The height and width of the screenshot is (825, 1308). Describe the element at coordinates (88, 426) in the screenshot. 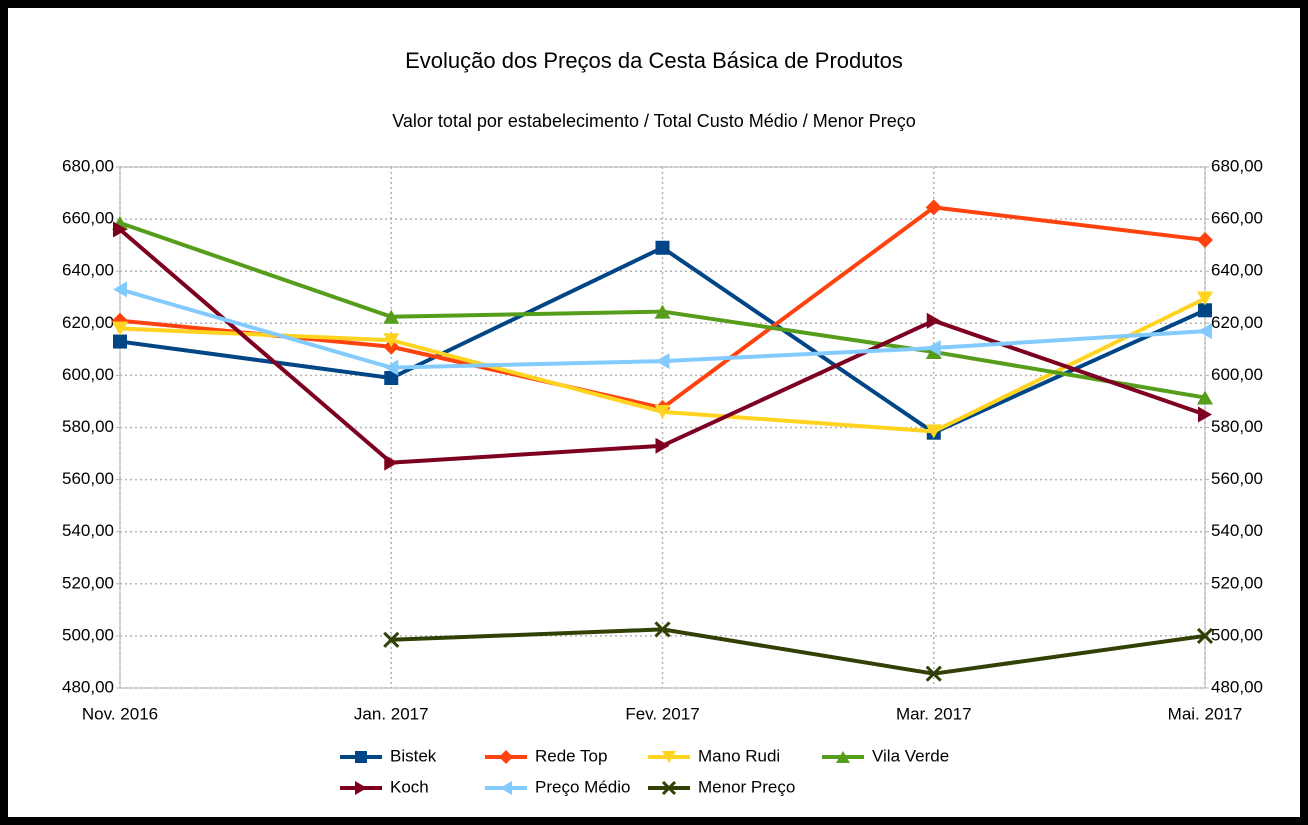

I see `y-tick-label: 580,00` at that location.